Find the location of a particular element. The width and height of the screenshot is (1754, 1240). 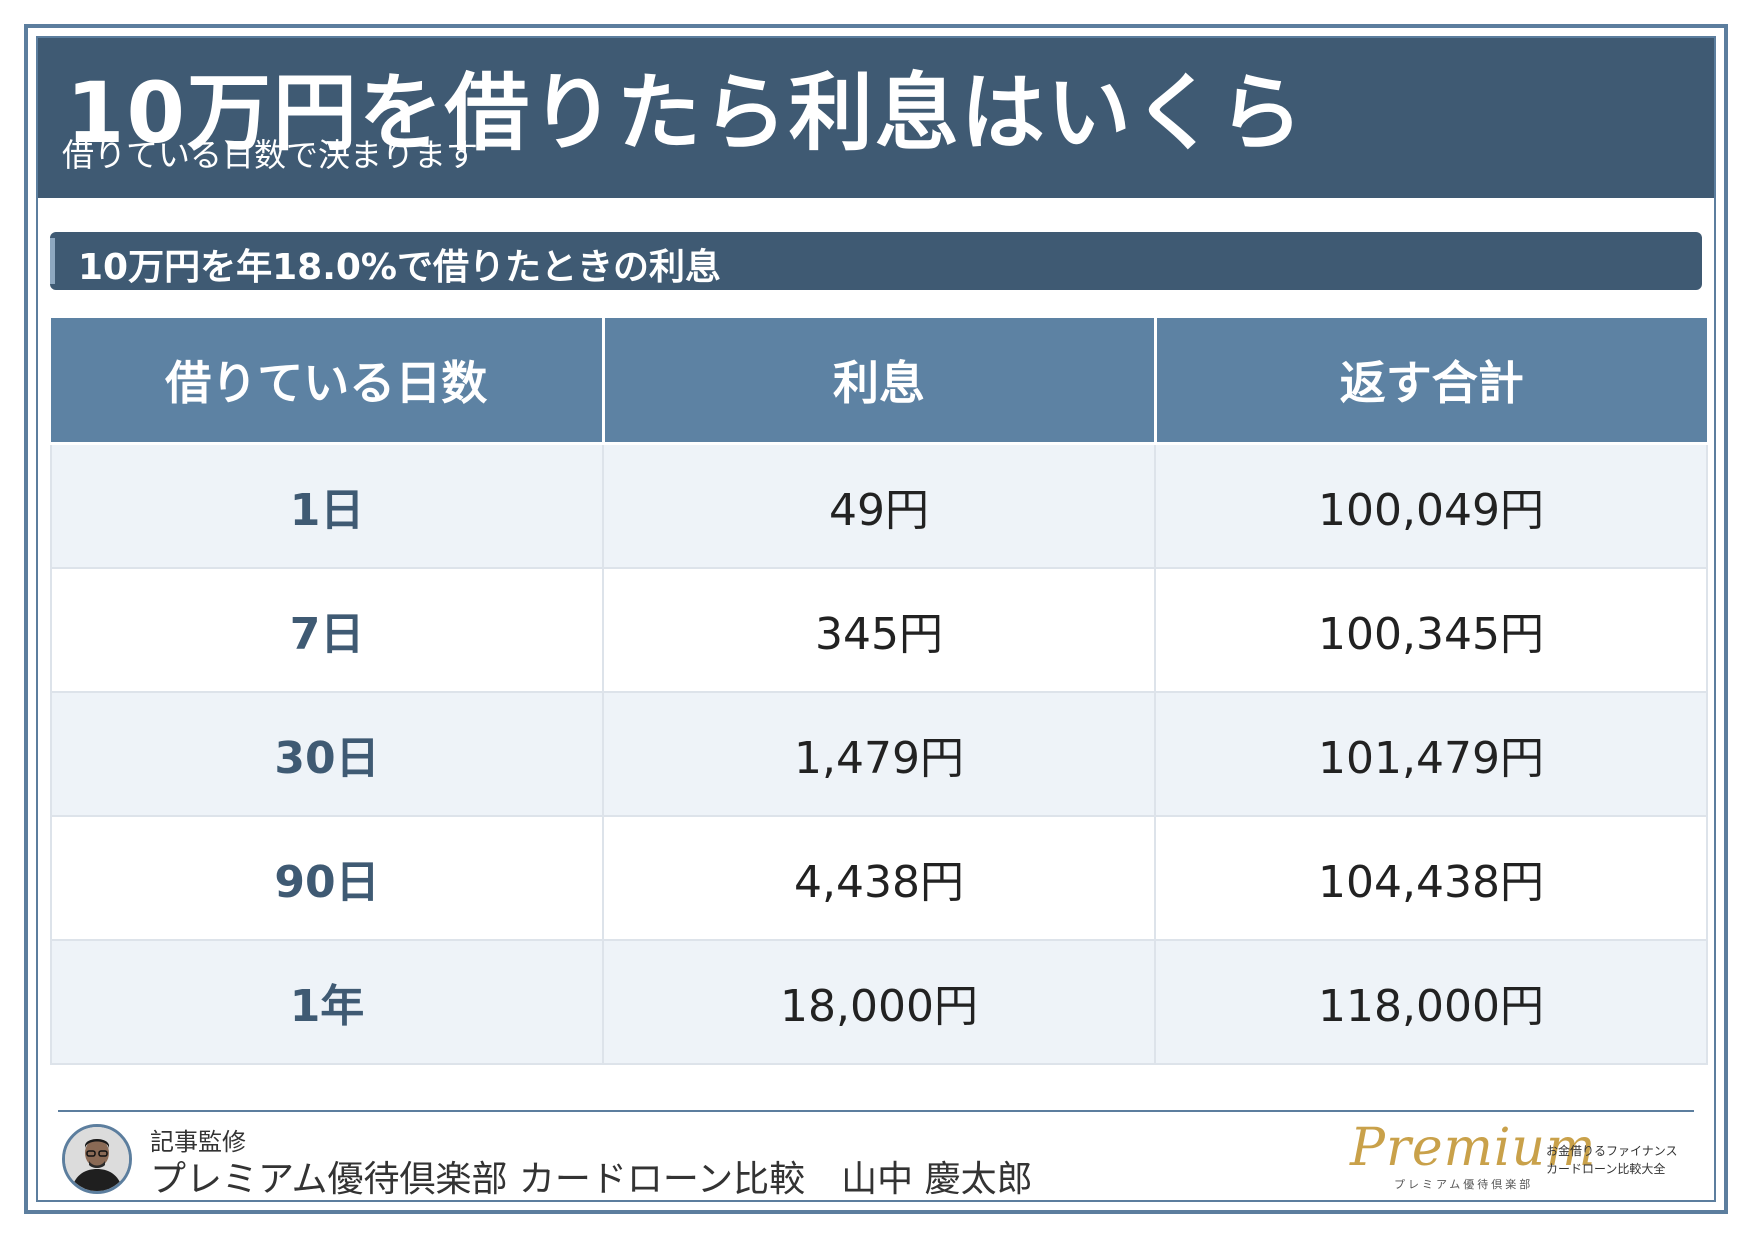

table-row: 7日 345円 100,345円 is located at coordinates (879, 629).